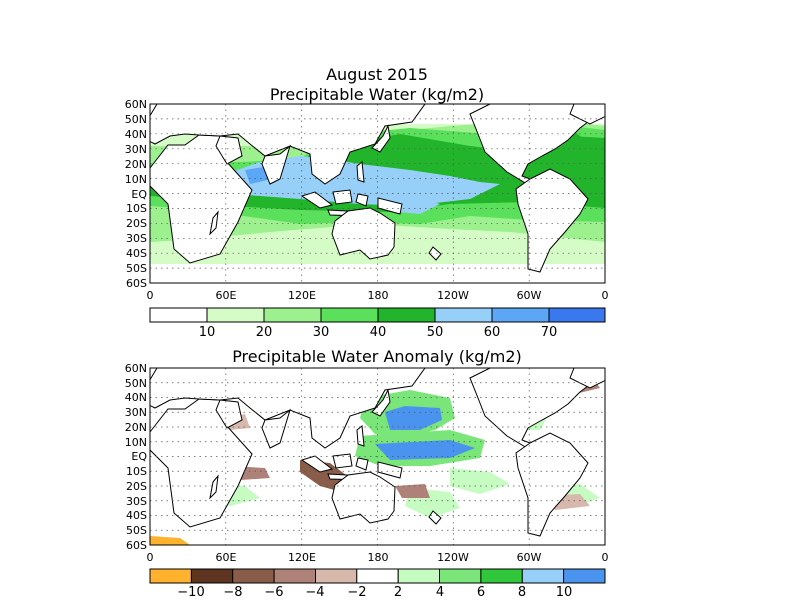  What do you see at coordinates (398, 592) in the screenshot?
I see `anom-colorbar-label: 2` at bounding box center [398, 592].